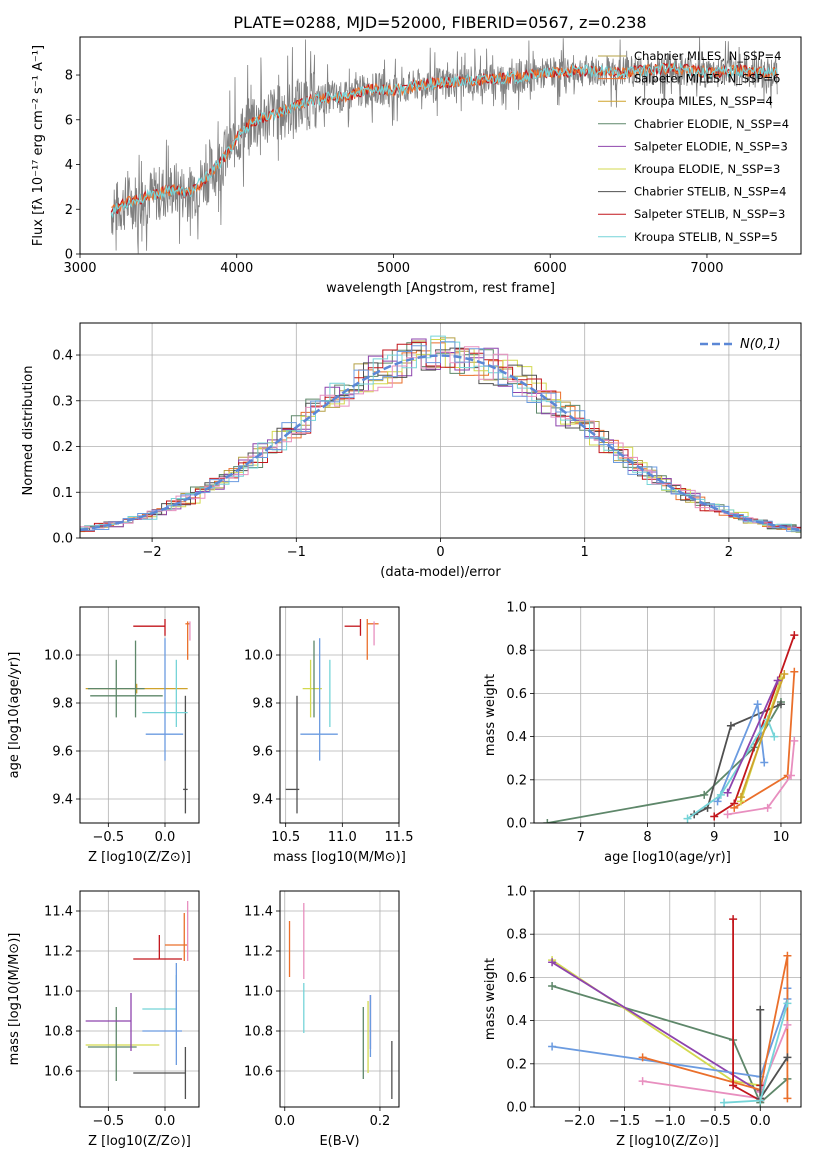 Image resolution: width=819 pixels, height=1170 pixels. What do you see at coordinates (236, 268) in the screenshot?
I see `x-tick-label: 4000` at bounding box center [236, 268].